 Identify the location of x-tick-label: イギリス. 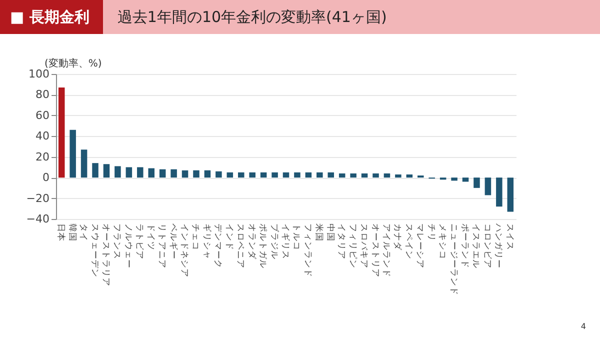
(285, 242).